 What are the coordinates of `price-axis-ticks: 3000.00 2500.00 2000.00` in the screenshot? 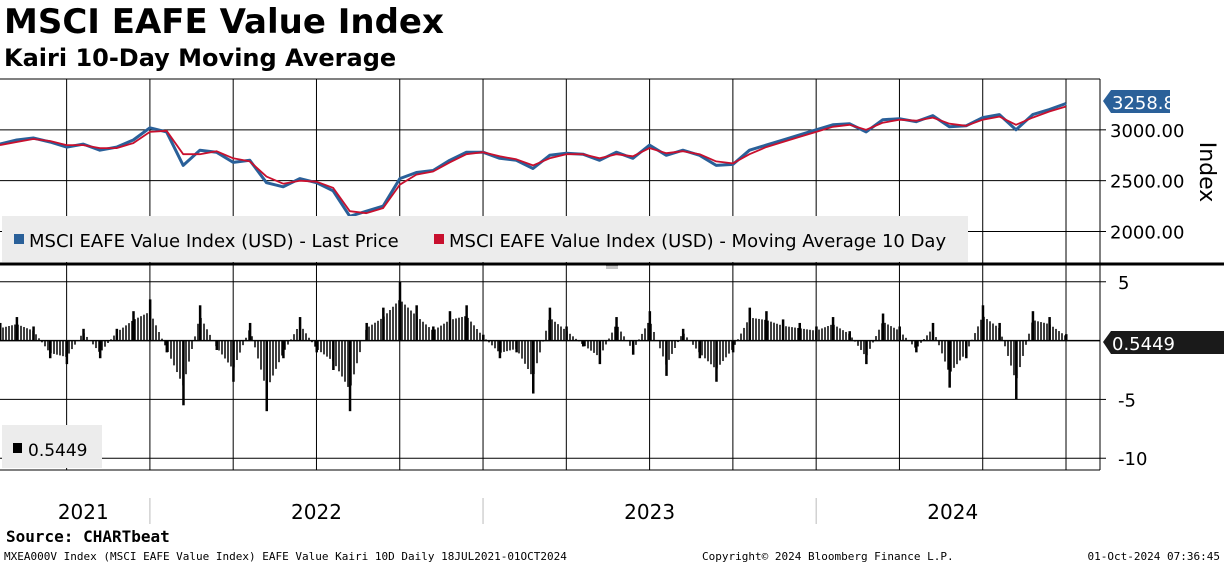 It's located at (1142, 182).